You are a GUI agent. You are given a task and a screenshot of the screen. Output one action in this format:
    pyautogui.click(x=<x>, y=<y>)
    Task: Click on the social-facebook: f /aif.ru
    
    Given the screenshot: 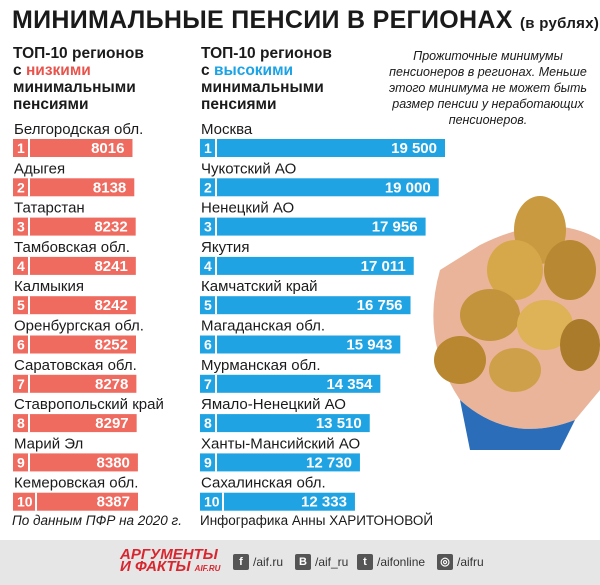 What is the action you would take?
    pyautogui.click(x=258, y=562)
    